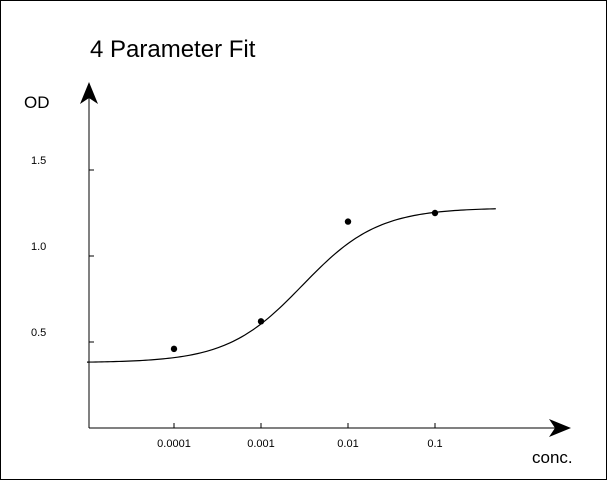  I want to click on x-axis-arrow-icon, so click(560, 428).